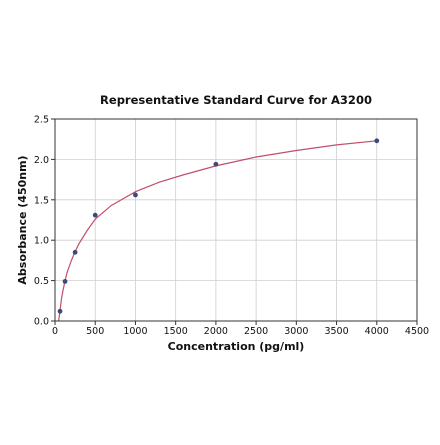 The height and width of the screenshot is (445, 440). Describe the element at coordinates (41, 200) in the screenshot. I see `y-tick-label: 1.5` at that location.